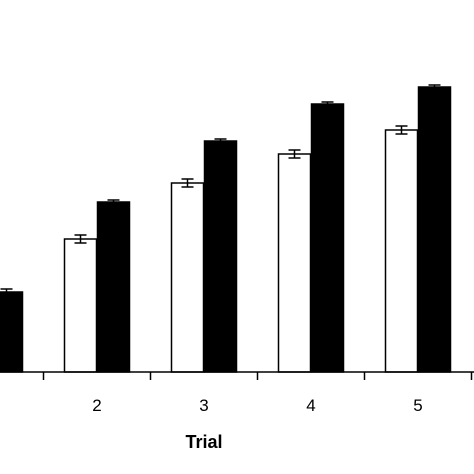 This screenshot has height=474, width=474. What do you see at coordinates (96, 405) in the screenshot?
I see `x-tick-label-2: 2` at bounding box center [96, 405].